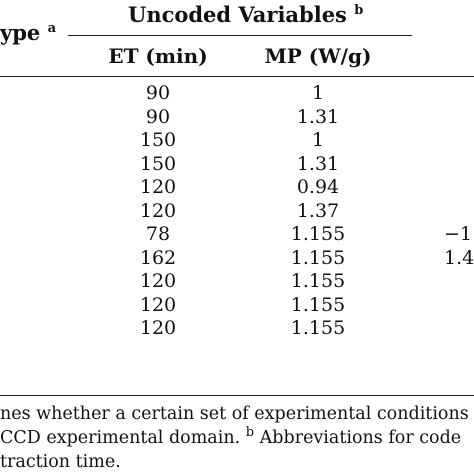 This screenshot has width=474, height=474. I want to click on table-row: 150 1.31, so click(237, 165).